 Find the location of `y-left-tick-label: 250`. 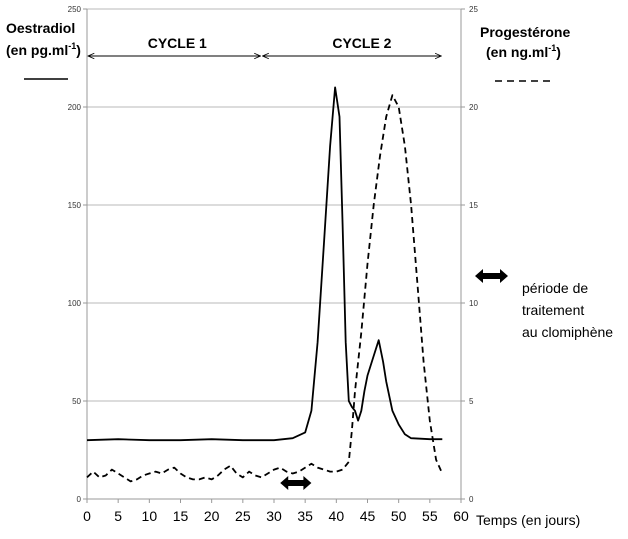

y-left-tick-label: 250 is located at coordinates (75, 9).